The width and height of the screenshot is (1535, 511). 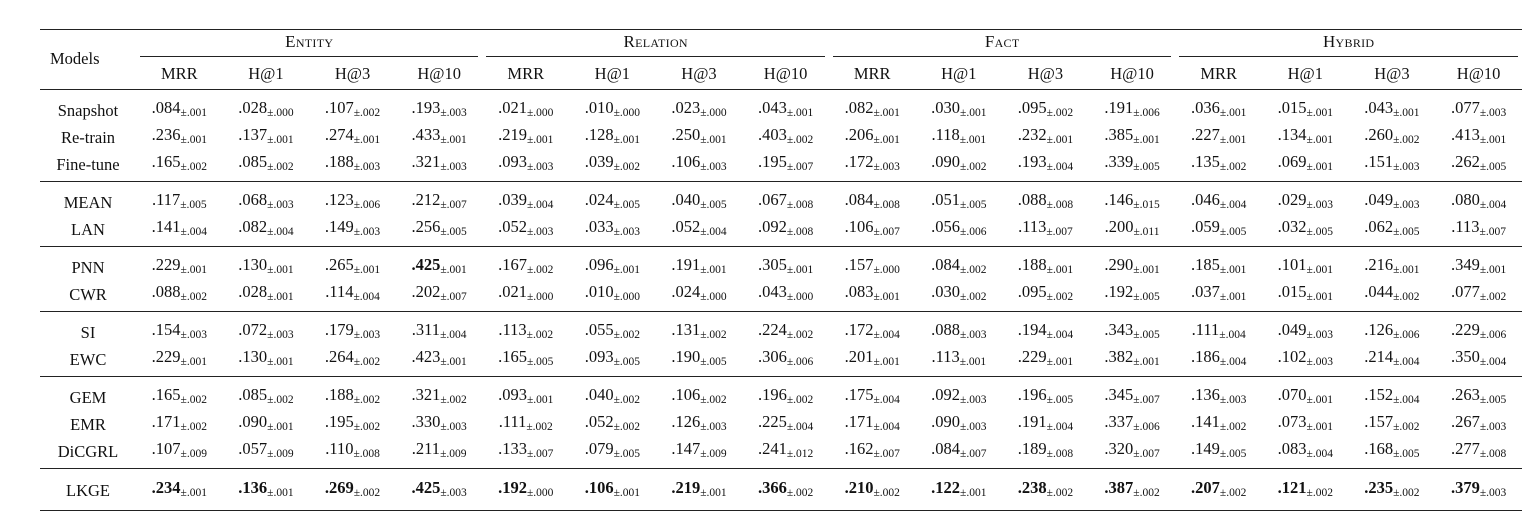 I want to click on cell-value: .214, so click(x=1379, y=356).